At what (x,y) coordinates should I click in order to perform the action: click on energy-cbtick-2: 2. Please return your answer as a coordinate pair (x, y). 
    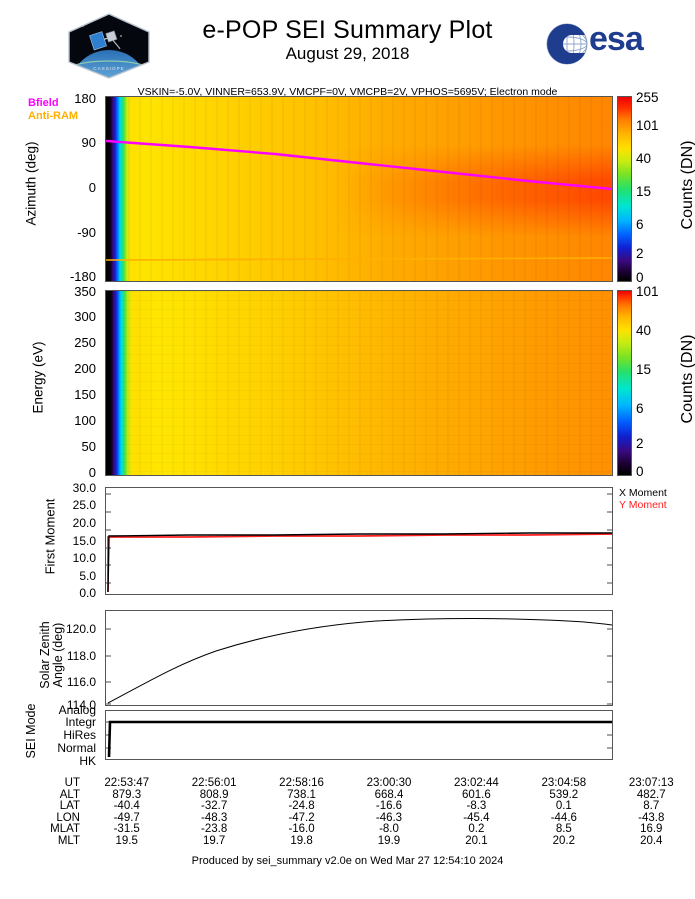
    Looking at the image, I should click on (640, 443).